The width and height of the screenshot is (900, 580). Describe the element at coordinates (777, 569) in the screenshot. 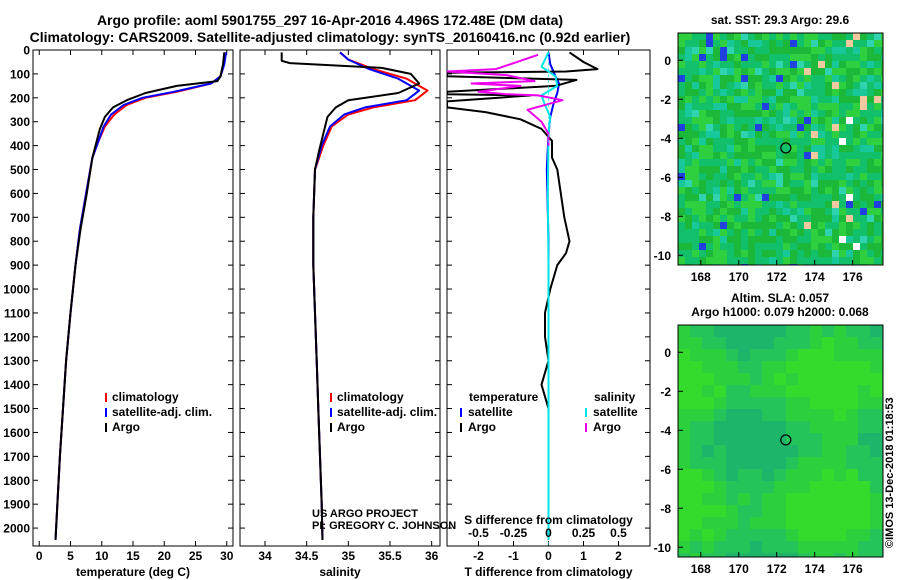

I see `sla-map-xtick-label: 172` at that location.